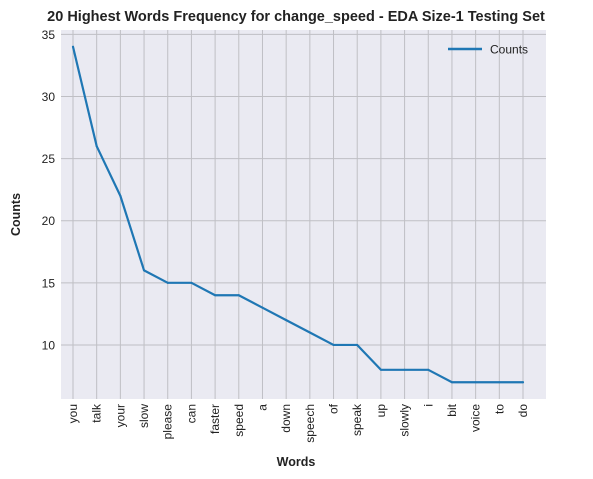 This screenshot has height=479, width=593. What do you see at coordinates (476, 418) in the screenshot?
I see `x-tick-label: voice` at bounding box center [476, 418].